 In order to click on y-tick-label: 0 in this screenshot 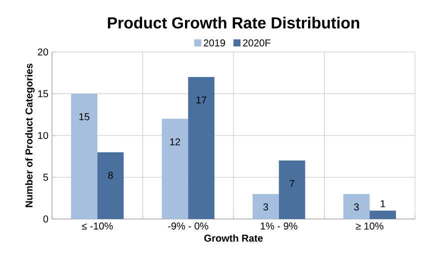, I will do `click(45, 219)`.